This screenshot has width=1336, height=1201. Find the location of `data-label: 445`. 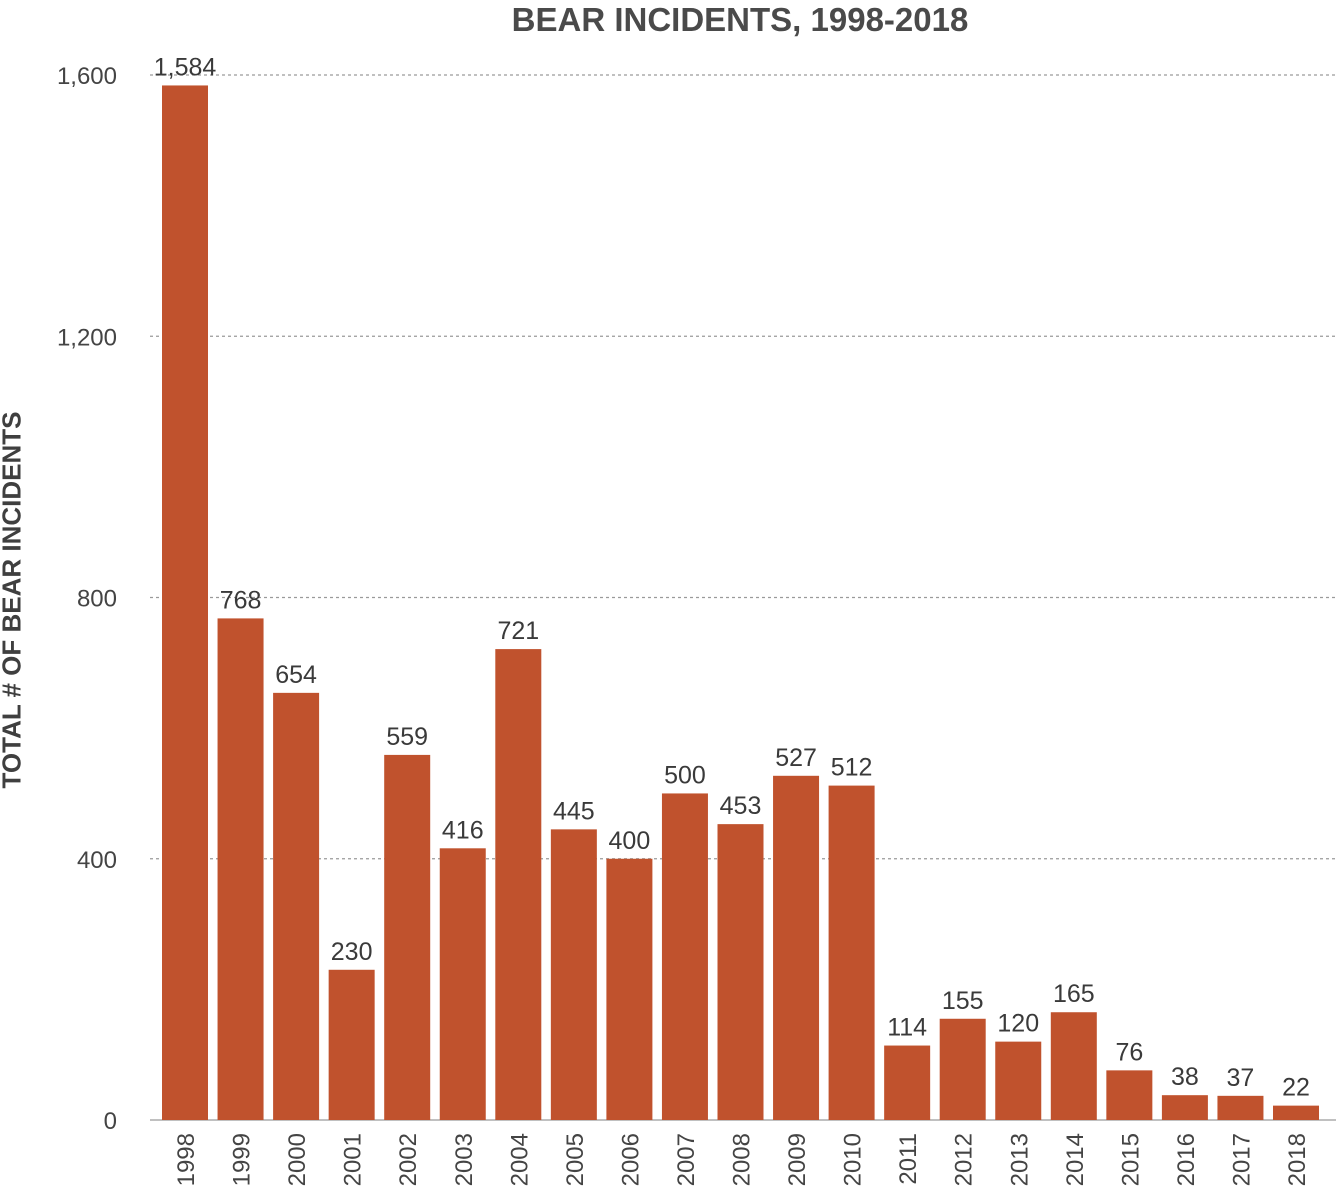

data-label: 445 is located at coordinates (574, 811).